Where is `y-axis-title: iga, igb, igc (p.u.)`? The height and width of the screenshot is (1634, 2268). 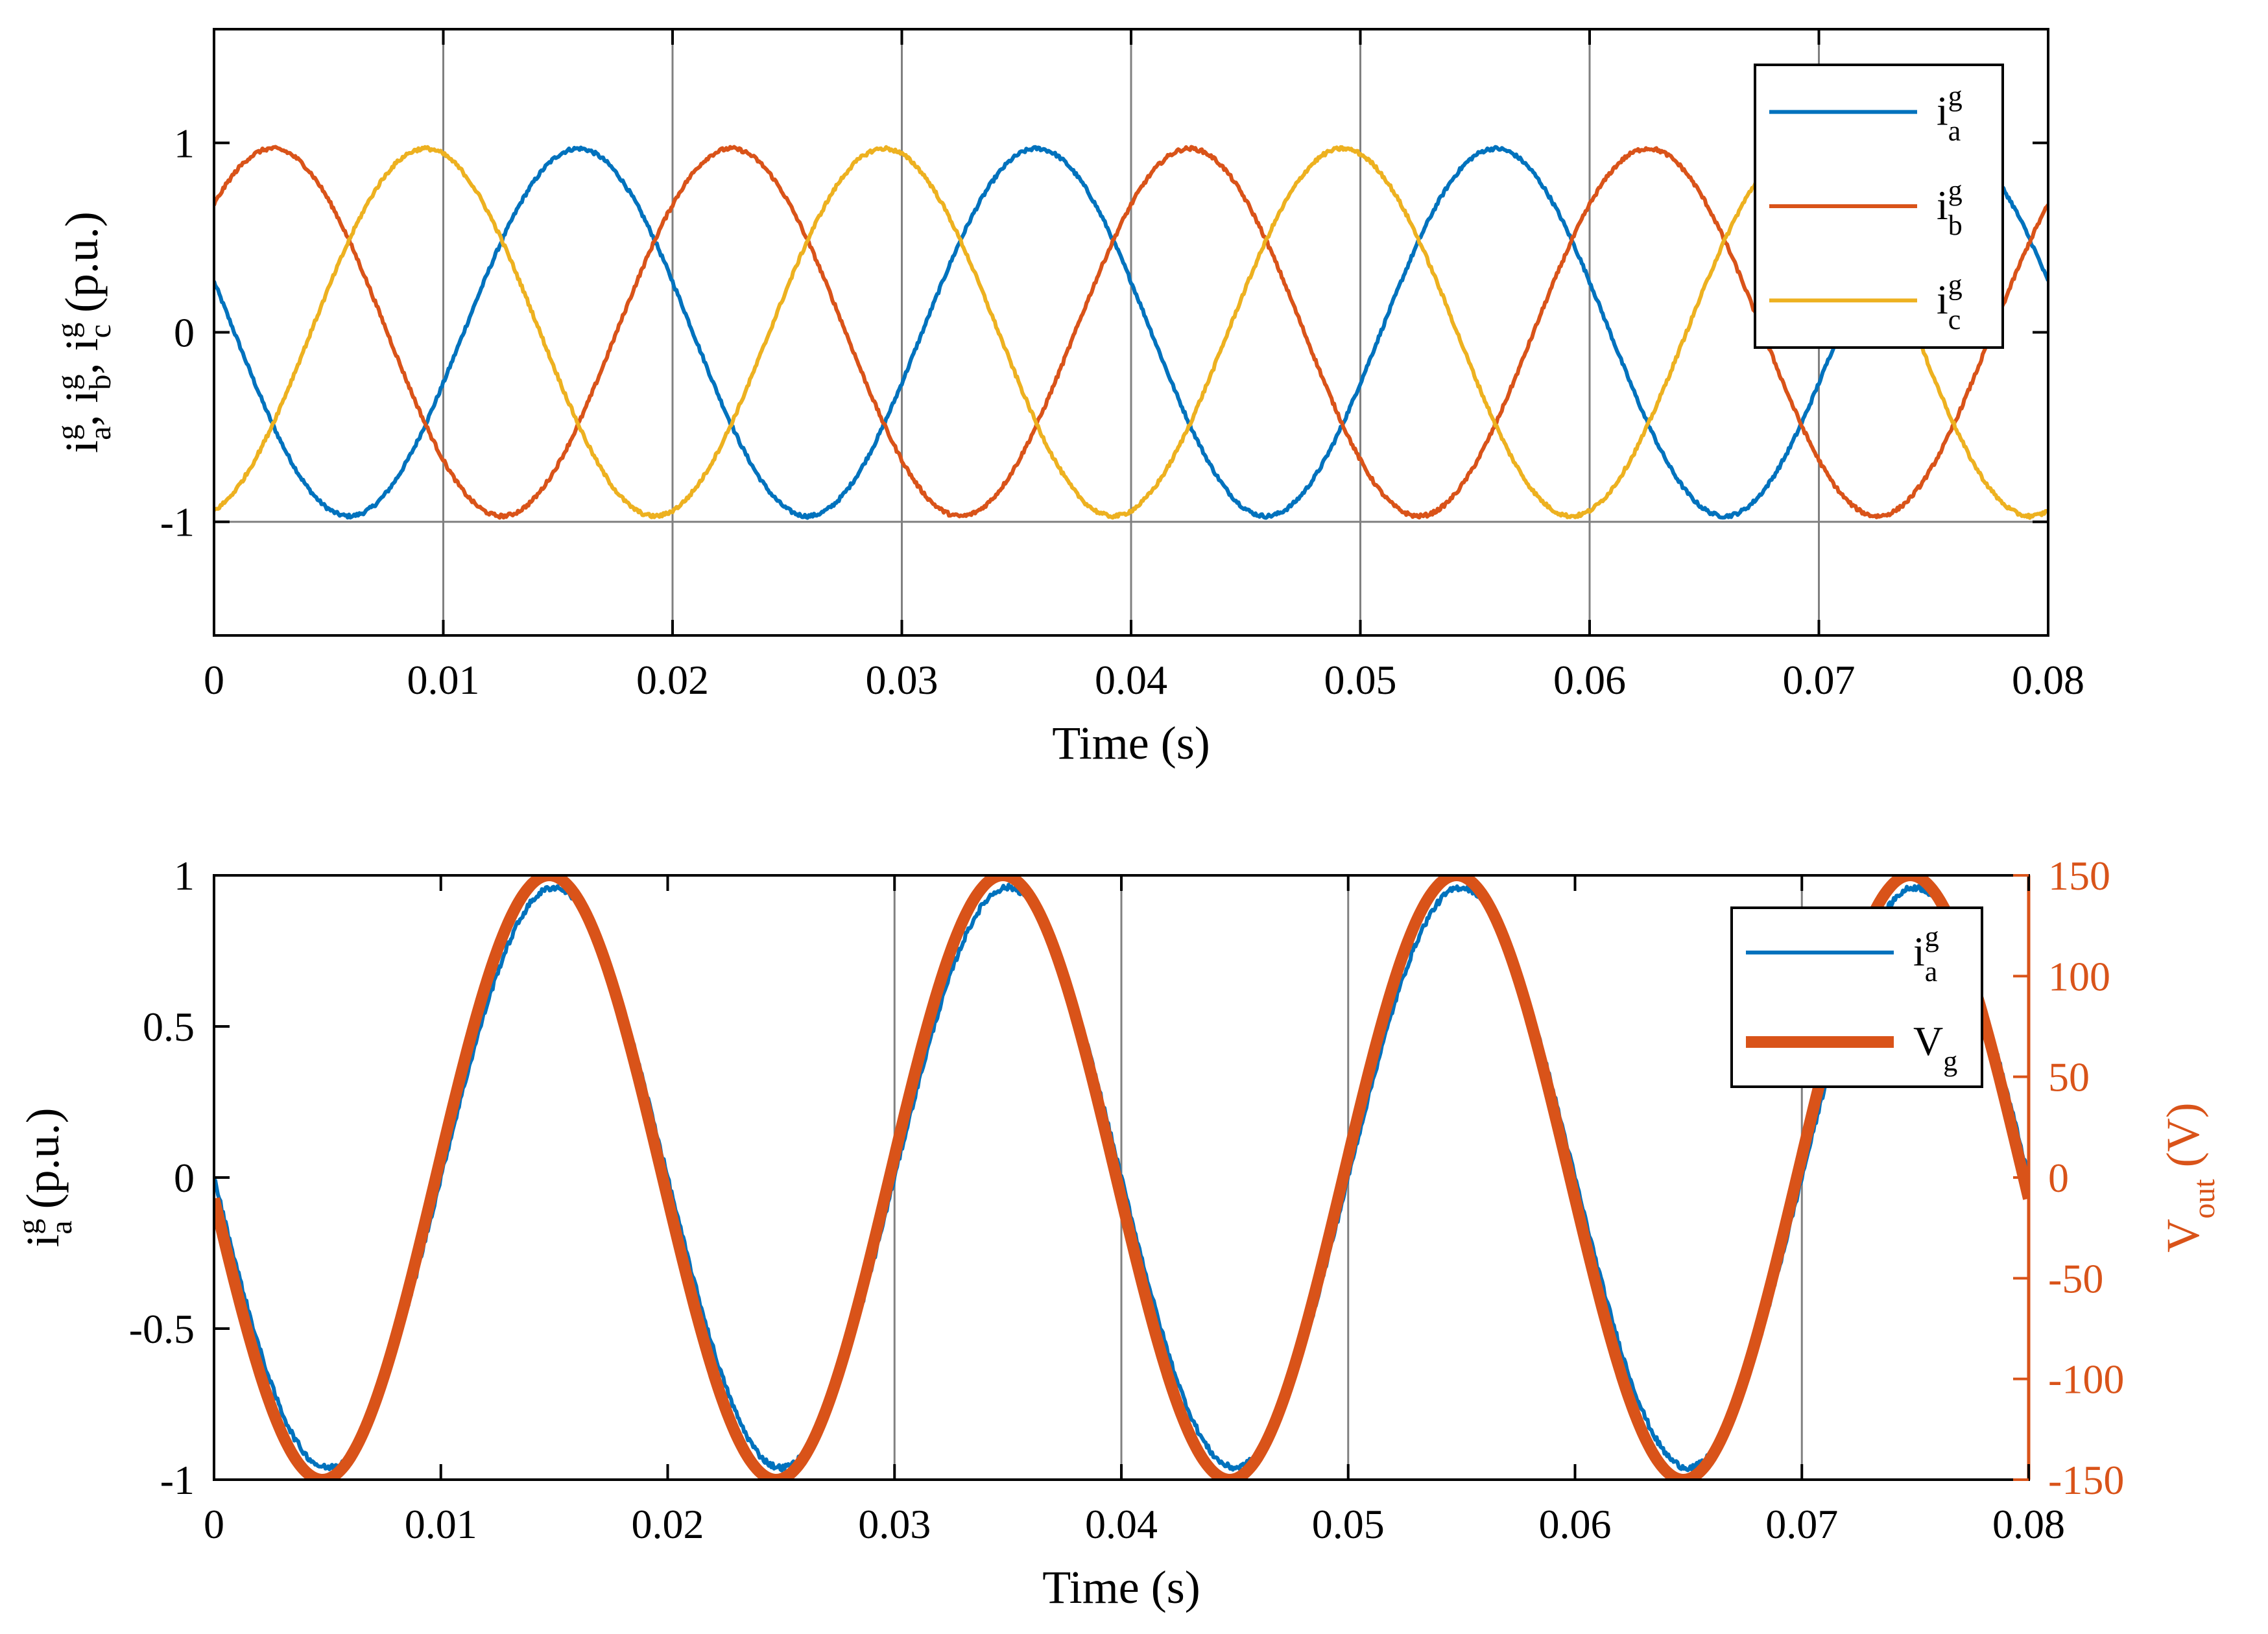
y-axis-title: iga, igb, igc (p.u.) is located at coordinates (84, 332).